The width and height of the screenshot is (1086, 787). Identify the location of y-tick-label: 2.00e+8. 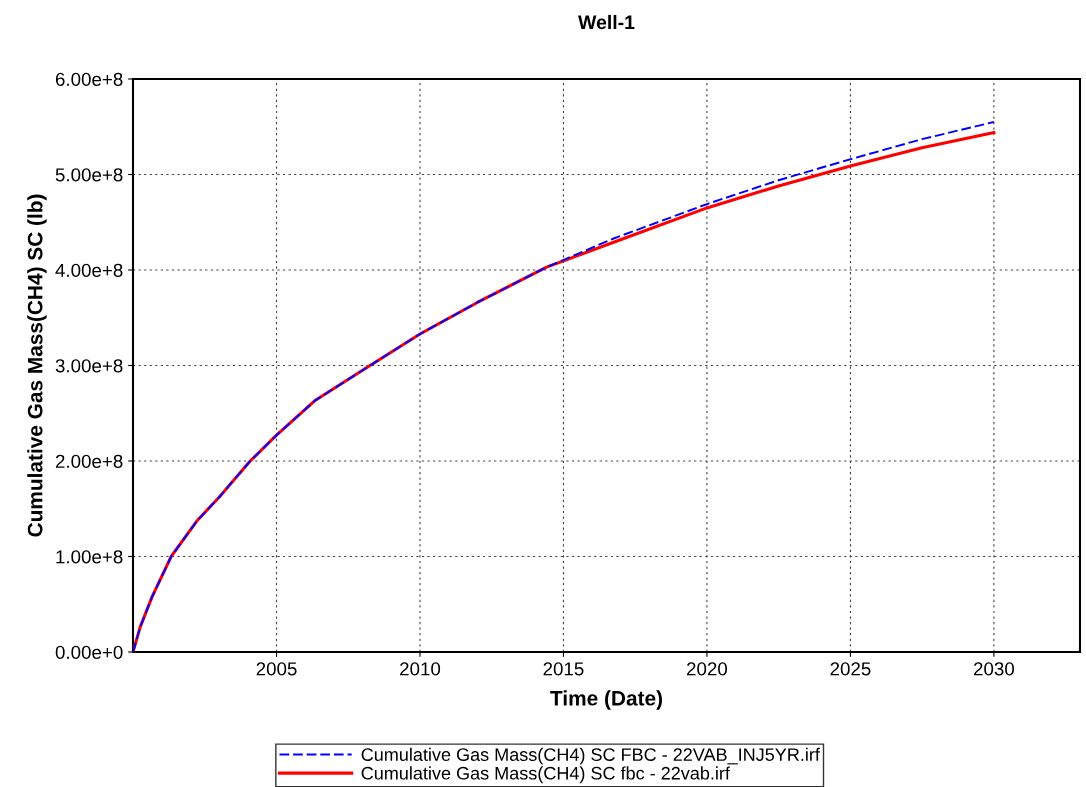
(89, 461).